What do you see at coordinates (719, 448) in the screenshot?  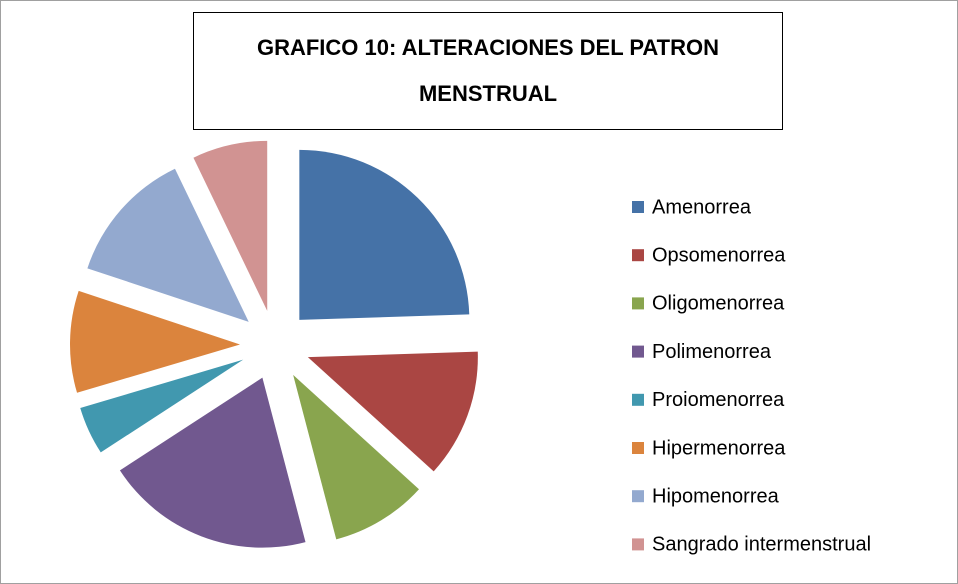 I see `legend-label: Hipermenorrea` at bounding box center [719, 448].